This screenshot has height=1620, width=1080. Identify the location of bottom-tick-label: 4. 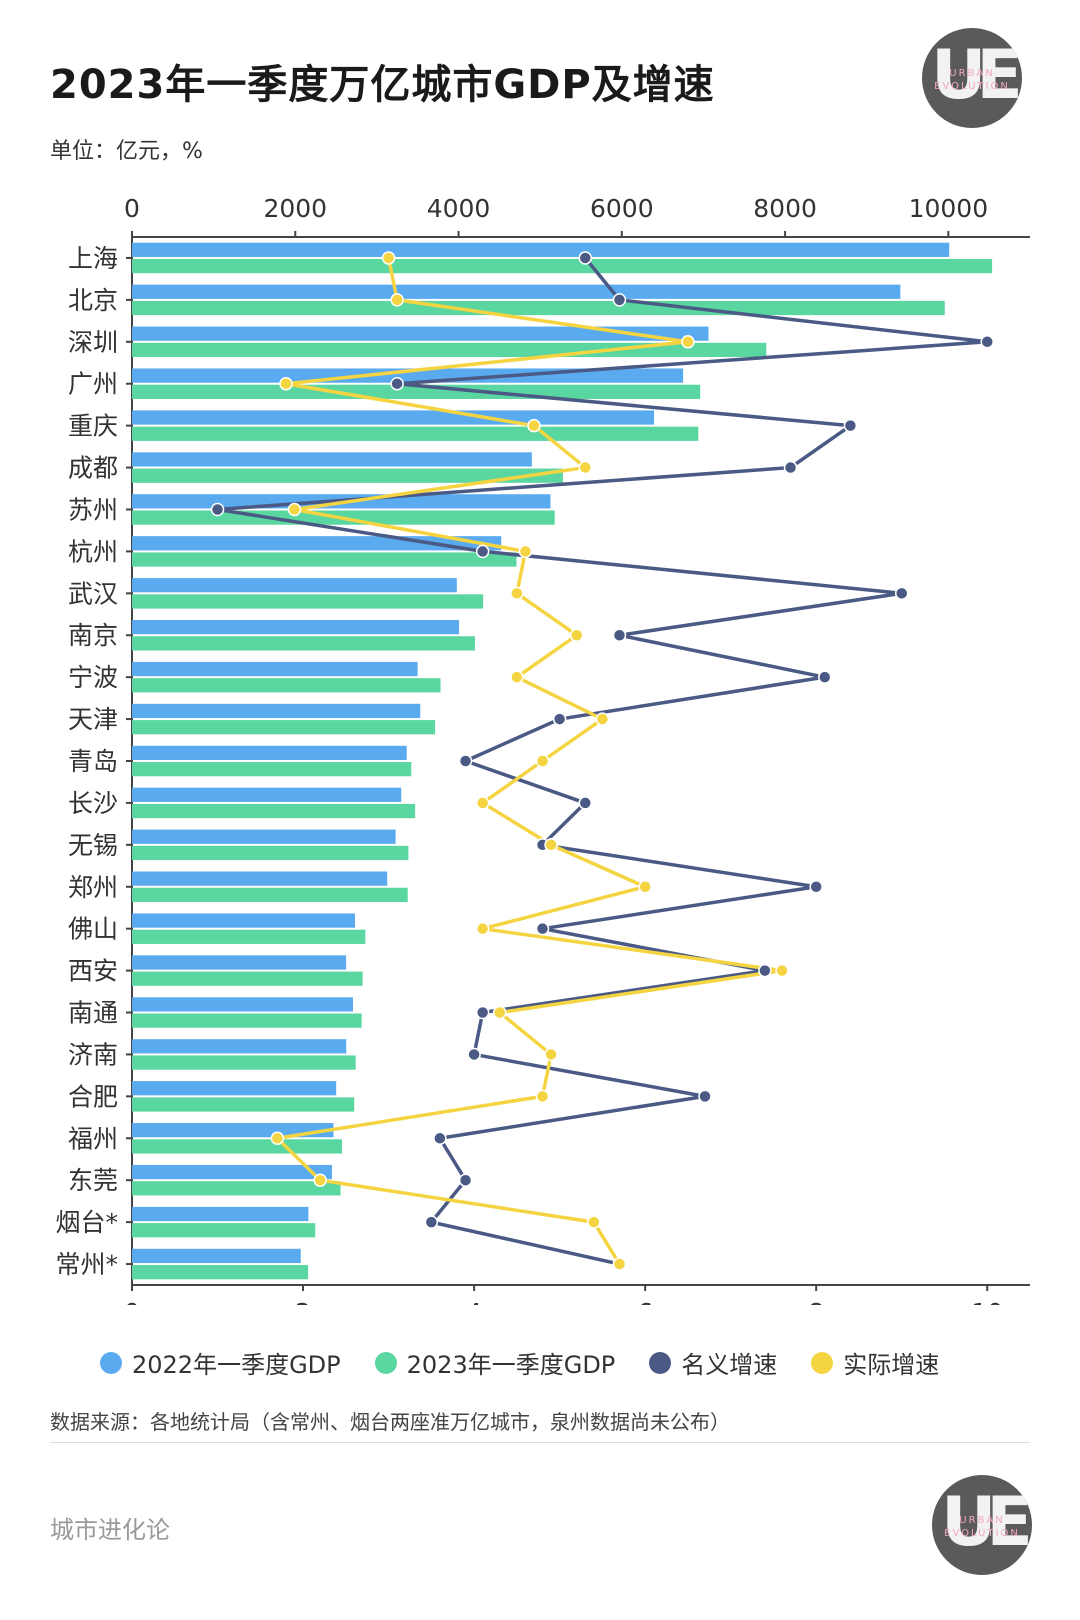
(474, 1301).